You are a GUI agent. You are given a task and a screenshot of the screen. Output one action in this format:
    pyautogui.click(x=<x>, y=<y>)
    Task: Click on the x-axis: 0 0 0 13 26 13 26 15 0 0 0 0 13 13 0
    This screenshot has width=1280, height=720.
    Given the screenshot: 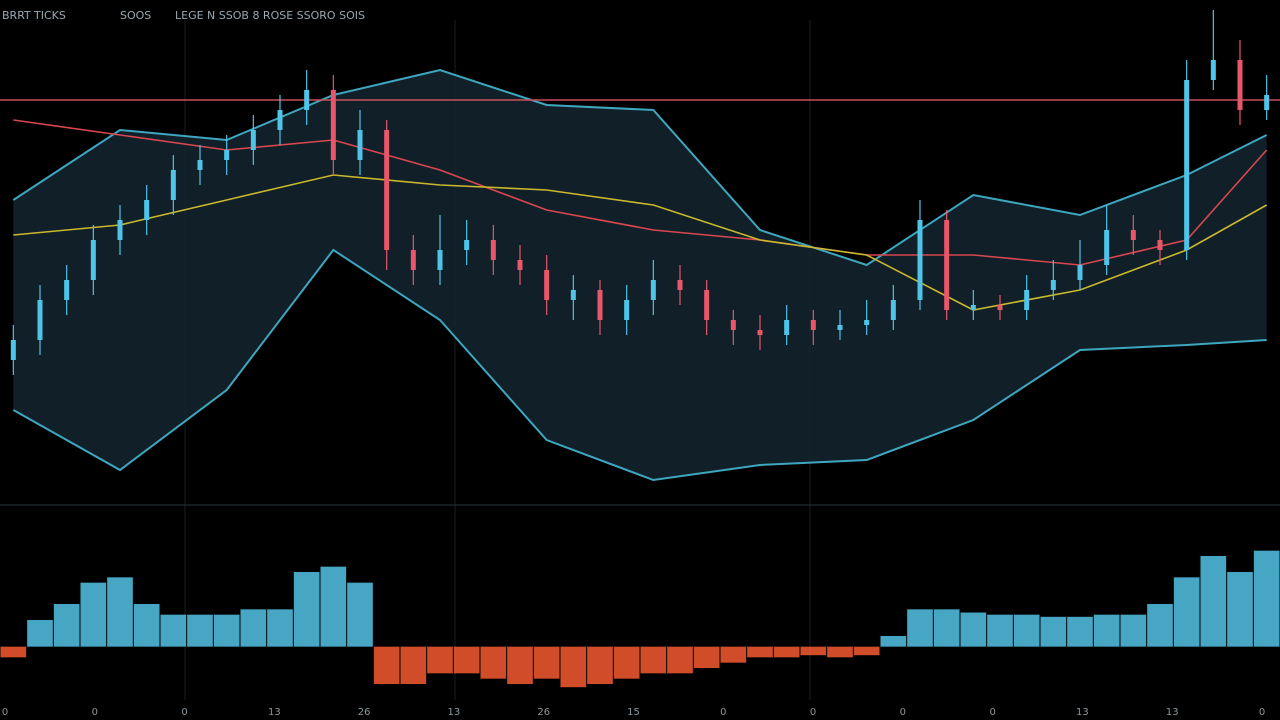 What is the action you would take?
    pyautogui.click(x=633, y=712)
    